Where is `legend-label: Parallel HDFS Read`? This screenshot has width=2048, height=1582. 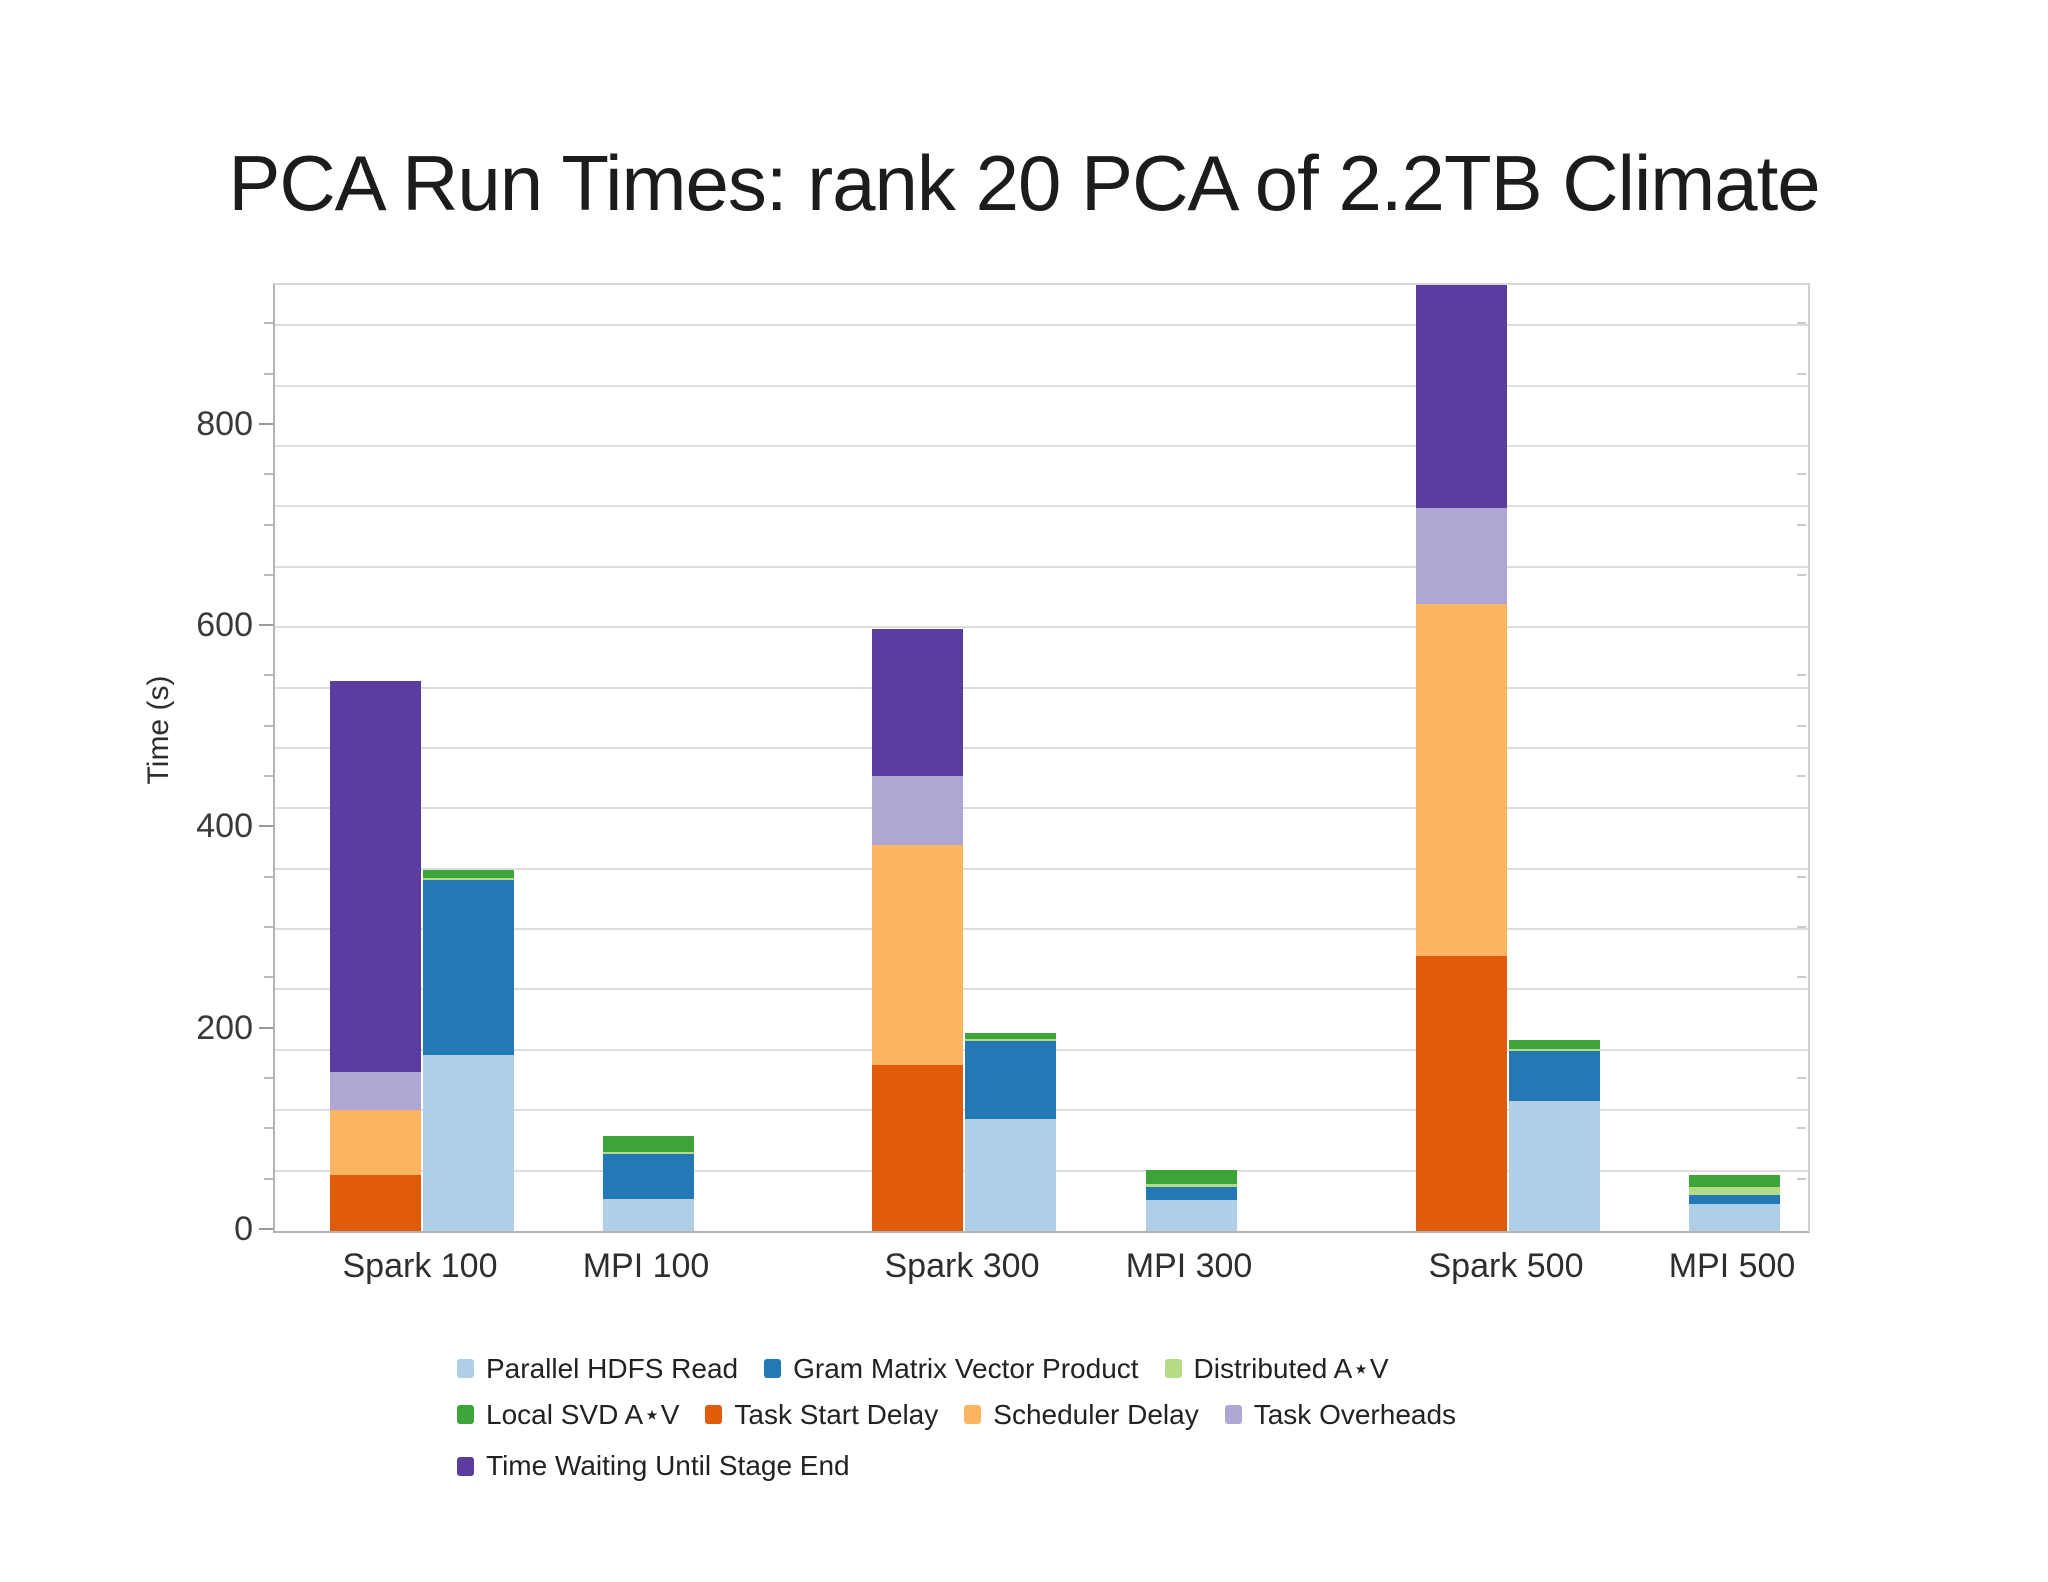 legend-label: Parallel HDFS Read is located at coordinates (612, 1368).